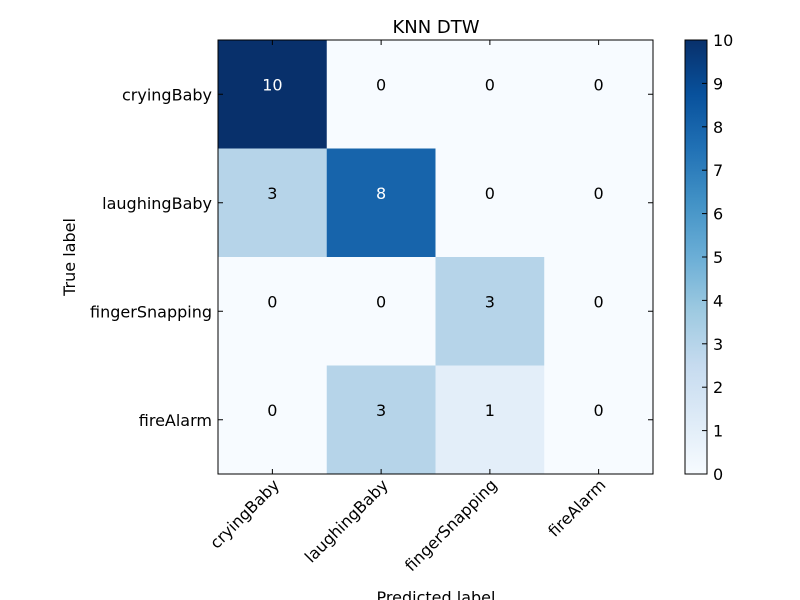 The image size is (800, 600). I want to click on cell-value-label: 1, so click(490, 410).